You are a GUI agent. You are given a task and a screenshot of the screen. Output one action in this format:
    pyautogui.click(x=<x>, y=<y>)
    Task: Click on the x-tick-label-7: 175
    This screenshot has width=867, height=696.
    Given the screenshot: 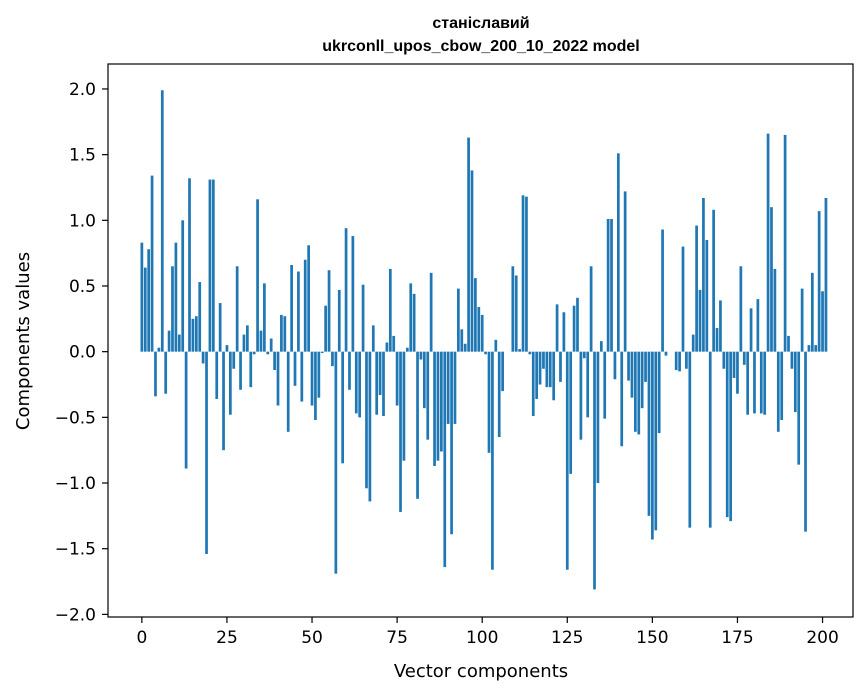 What is the action you would take?
    pyautogui.click(x=737, y=638)
    